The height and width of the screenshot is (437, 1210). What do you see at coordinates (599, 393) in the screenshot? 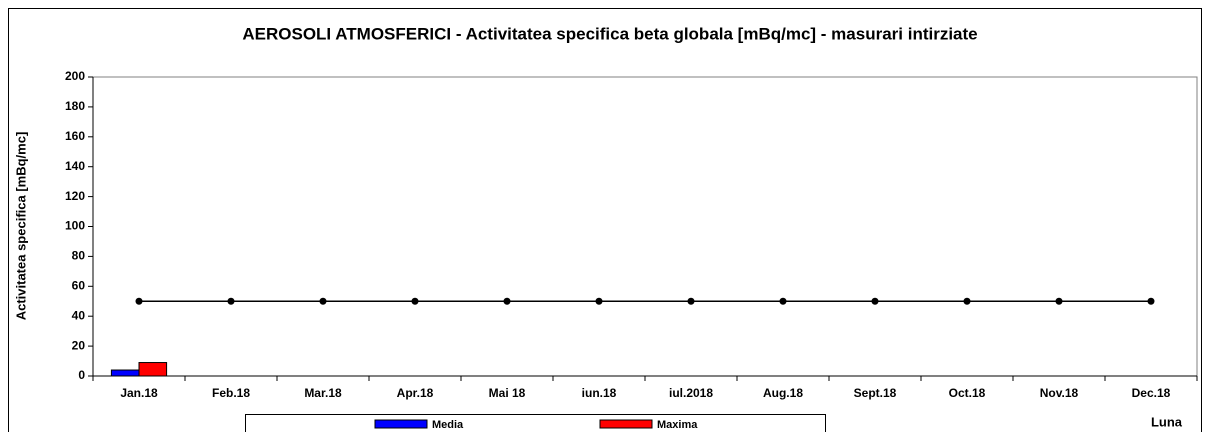
I see `x-tick-label: iun.18` at bounding box center [599, 393].